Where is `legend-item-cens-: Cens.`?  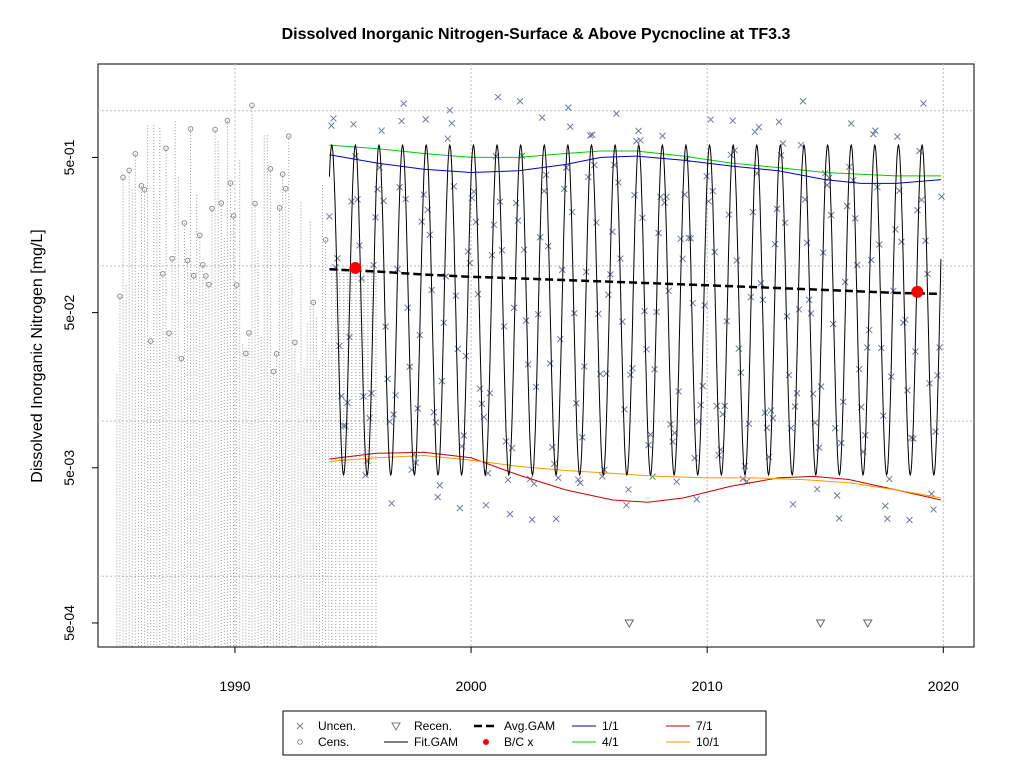
legend-item-cens-: Cens. is located at coordinates (323, 742).